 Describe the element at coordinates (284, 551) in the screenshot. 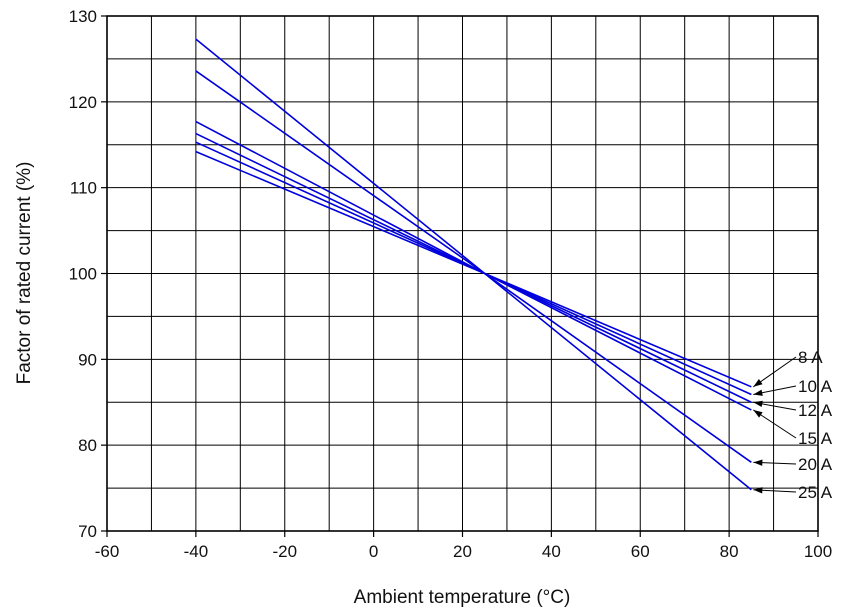

I see `x-tick-label: -20` at that location.